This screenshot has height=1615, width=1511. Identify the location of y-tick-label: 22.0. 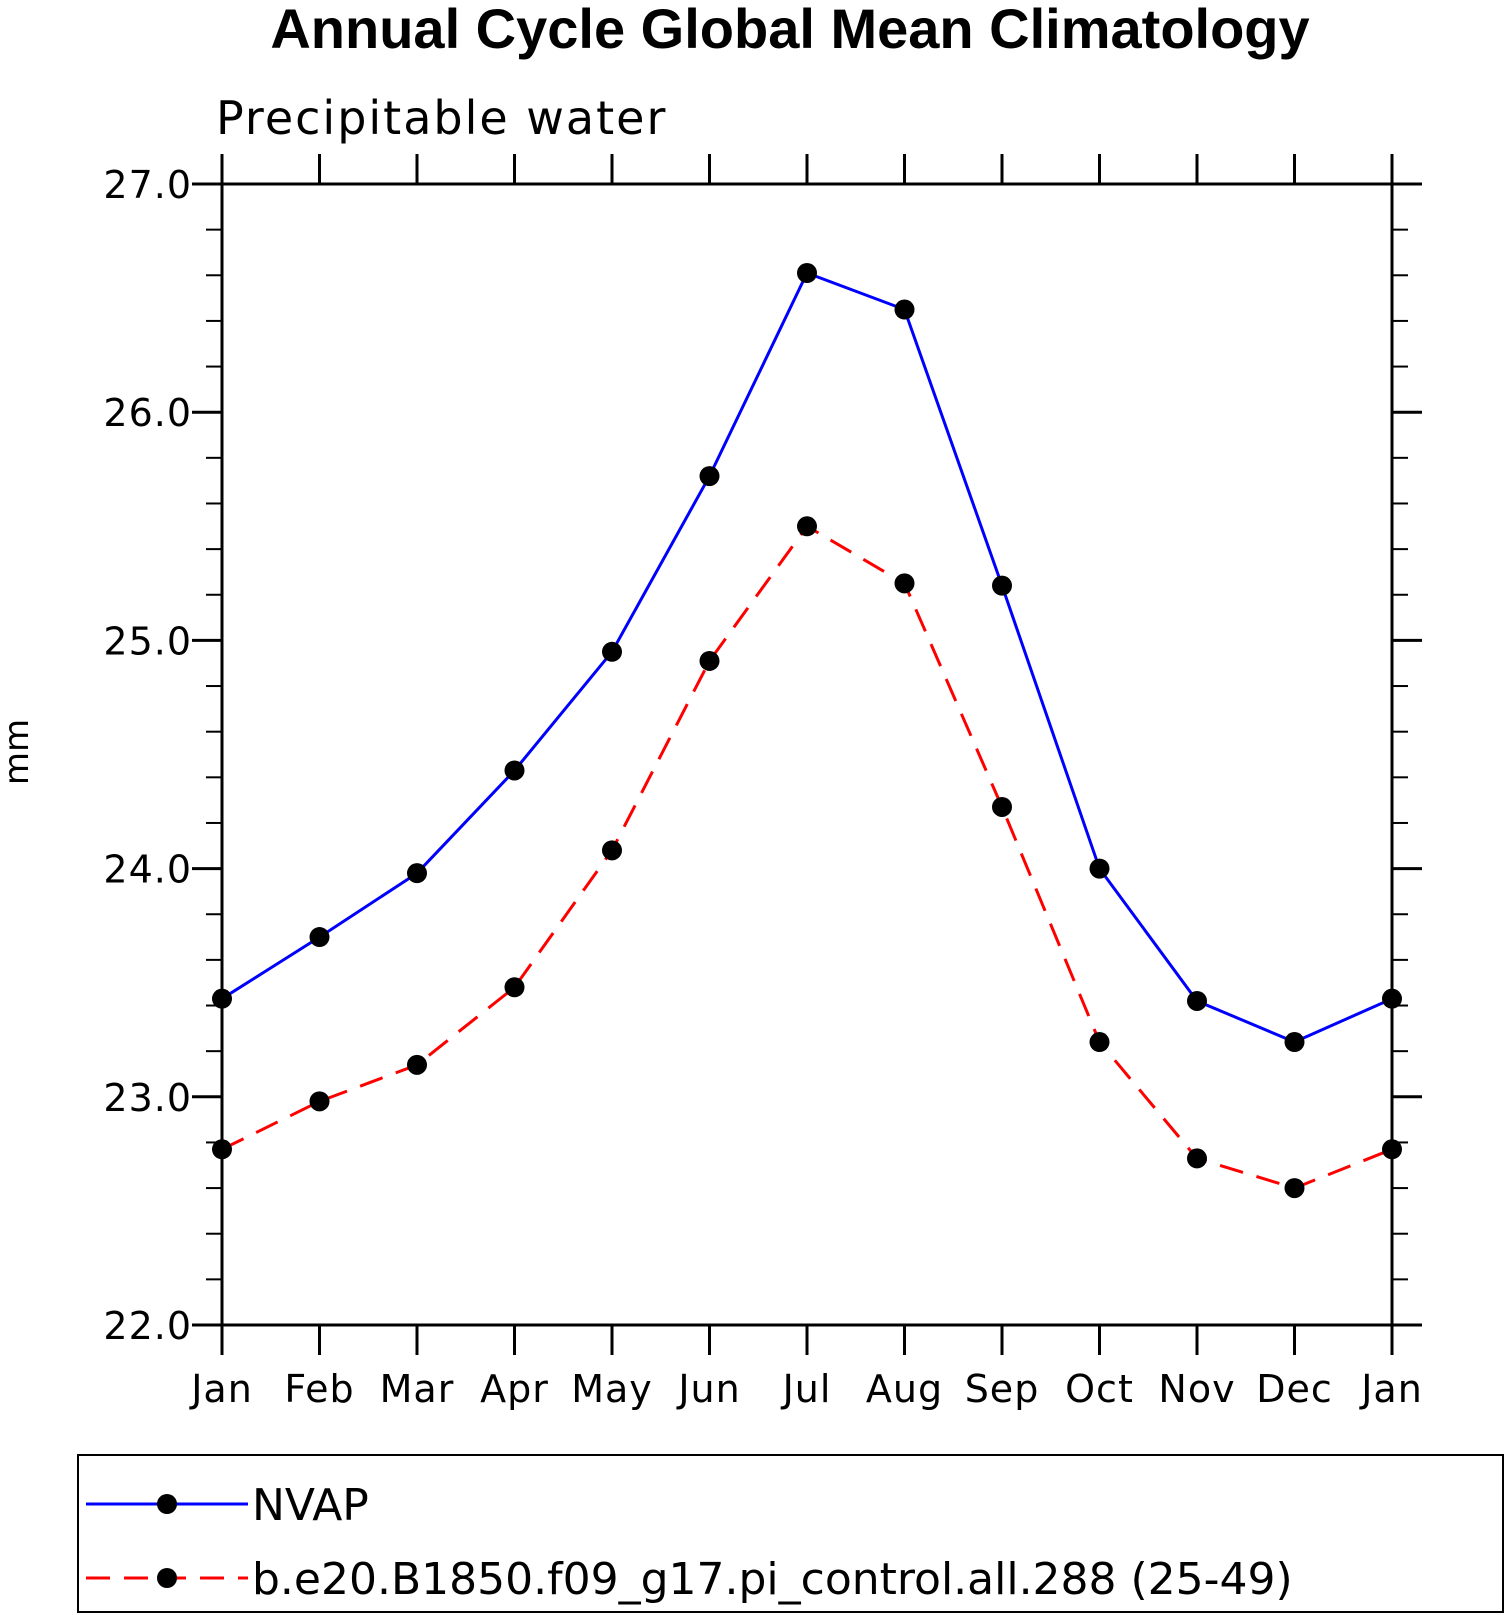
(147, 1326).